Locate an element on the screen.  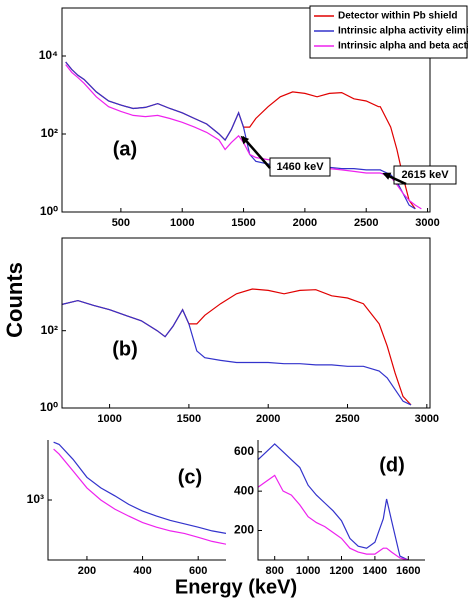
panel-label: (c) is located at coordinates (190, 477).